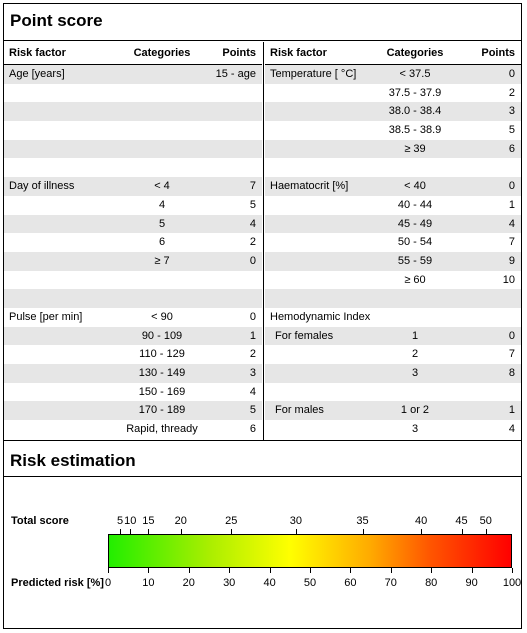 The image size is (527, 633). I want to click on left-table-header: Risk factor Categories Points, so click(133, 53).